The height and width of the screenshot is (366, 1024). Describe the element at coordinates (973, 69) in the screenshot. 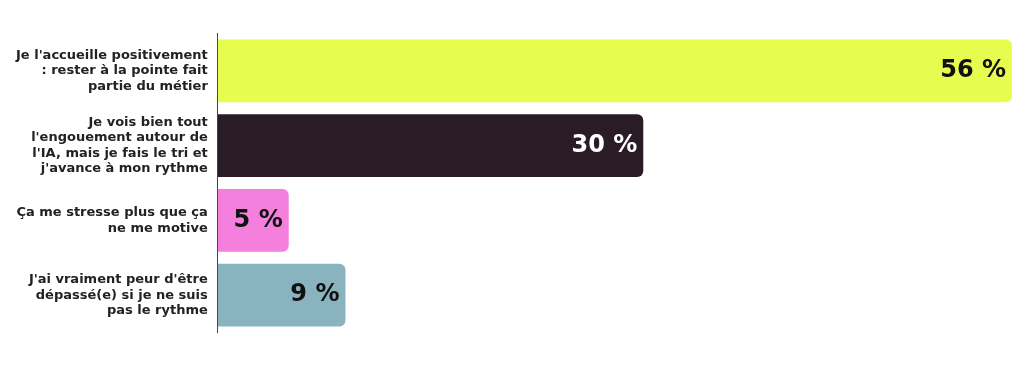

I see `data-label: 56 %` at that location.